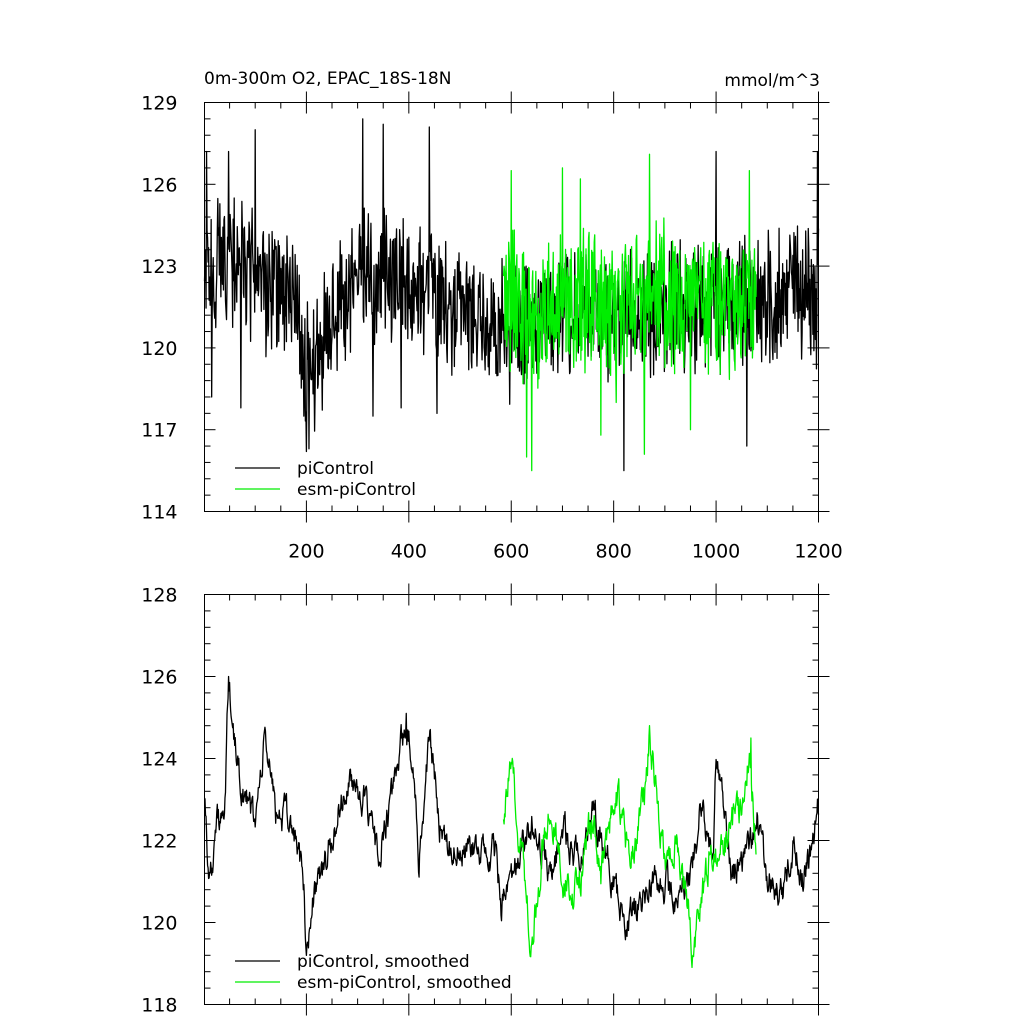  Describe the element at coordinates (159, 185) in the screenshot. I see `top-y-tick-label: 126` at that location.